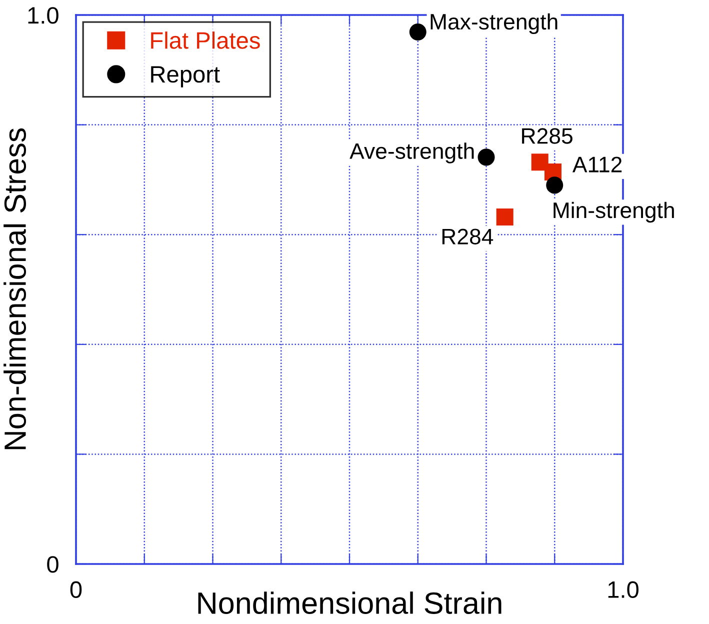  Describe the element at coordinates (614, 212) in the screenshot. I see `annotation: Min-strength` at that location.